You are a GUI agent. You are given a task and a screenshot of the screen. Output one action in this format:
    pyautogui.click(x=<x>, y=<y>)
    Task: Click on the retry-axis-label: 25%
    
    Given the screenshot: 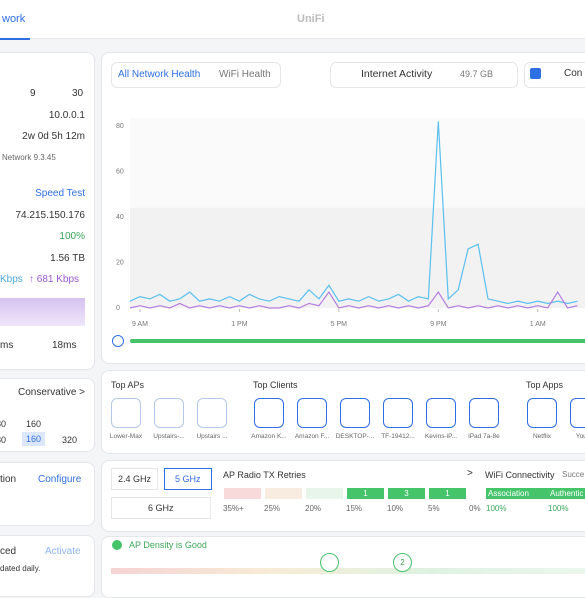 What is the action you would take?
    pyautogui.click(x=272, y=508)
    